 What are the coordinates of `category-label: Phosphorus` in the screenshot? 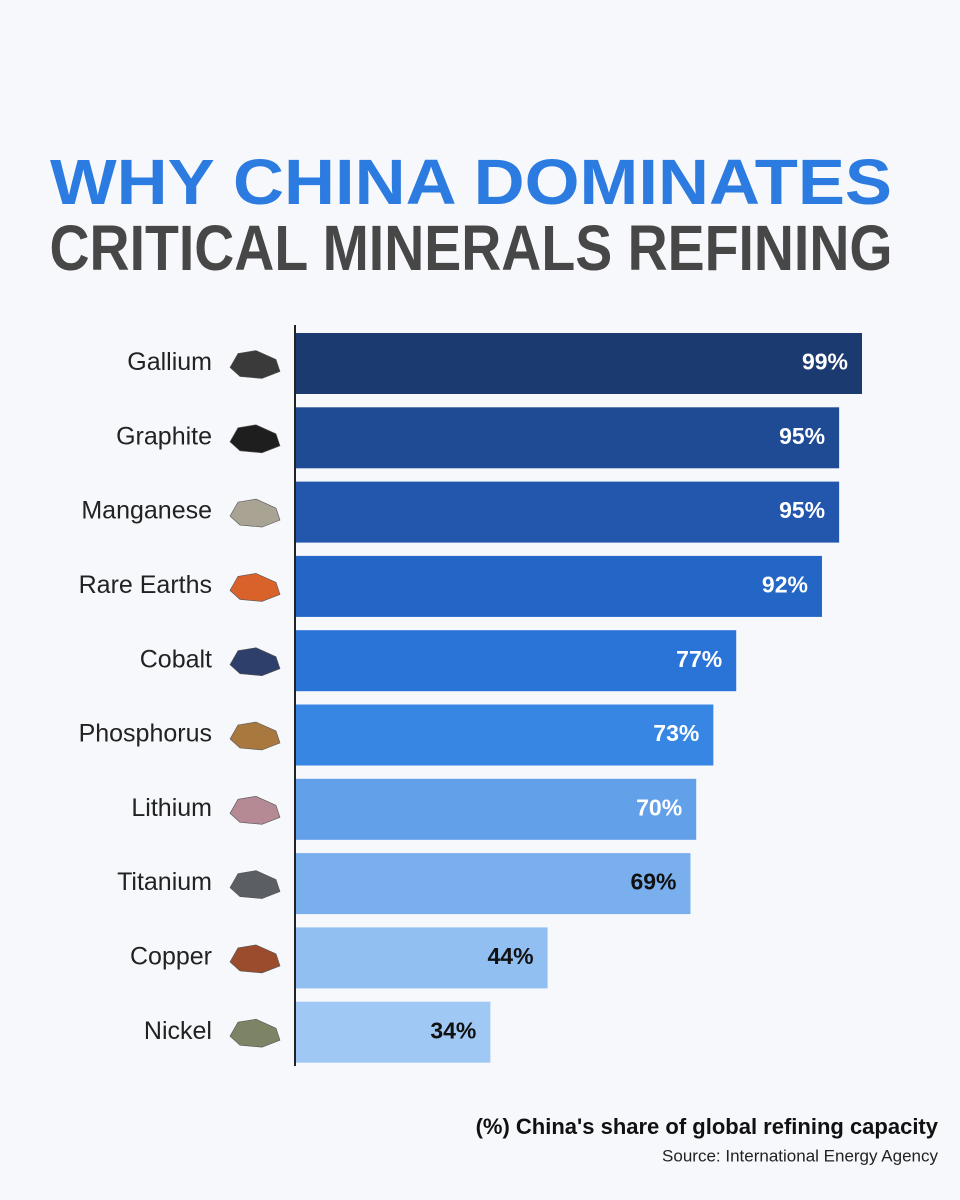 It's located at (145, 734).